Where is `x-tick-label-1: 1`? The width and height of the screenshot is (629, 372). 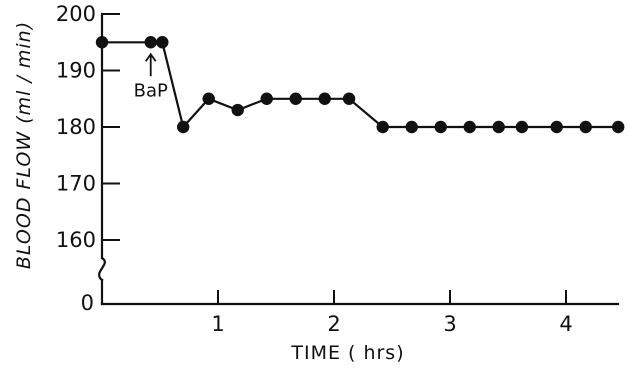 x-tick-label-1: 1 is located at coordinates (217, 324).